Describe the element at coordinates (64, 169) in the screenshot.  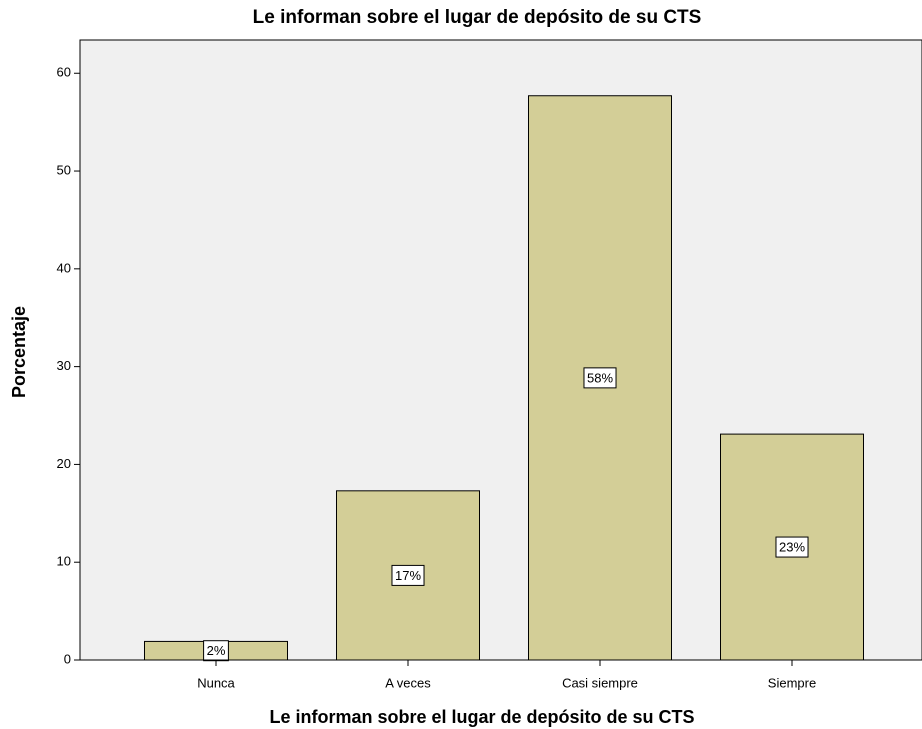
I see `y-tick-label: 50` at that location.